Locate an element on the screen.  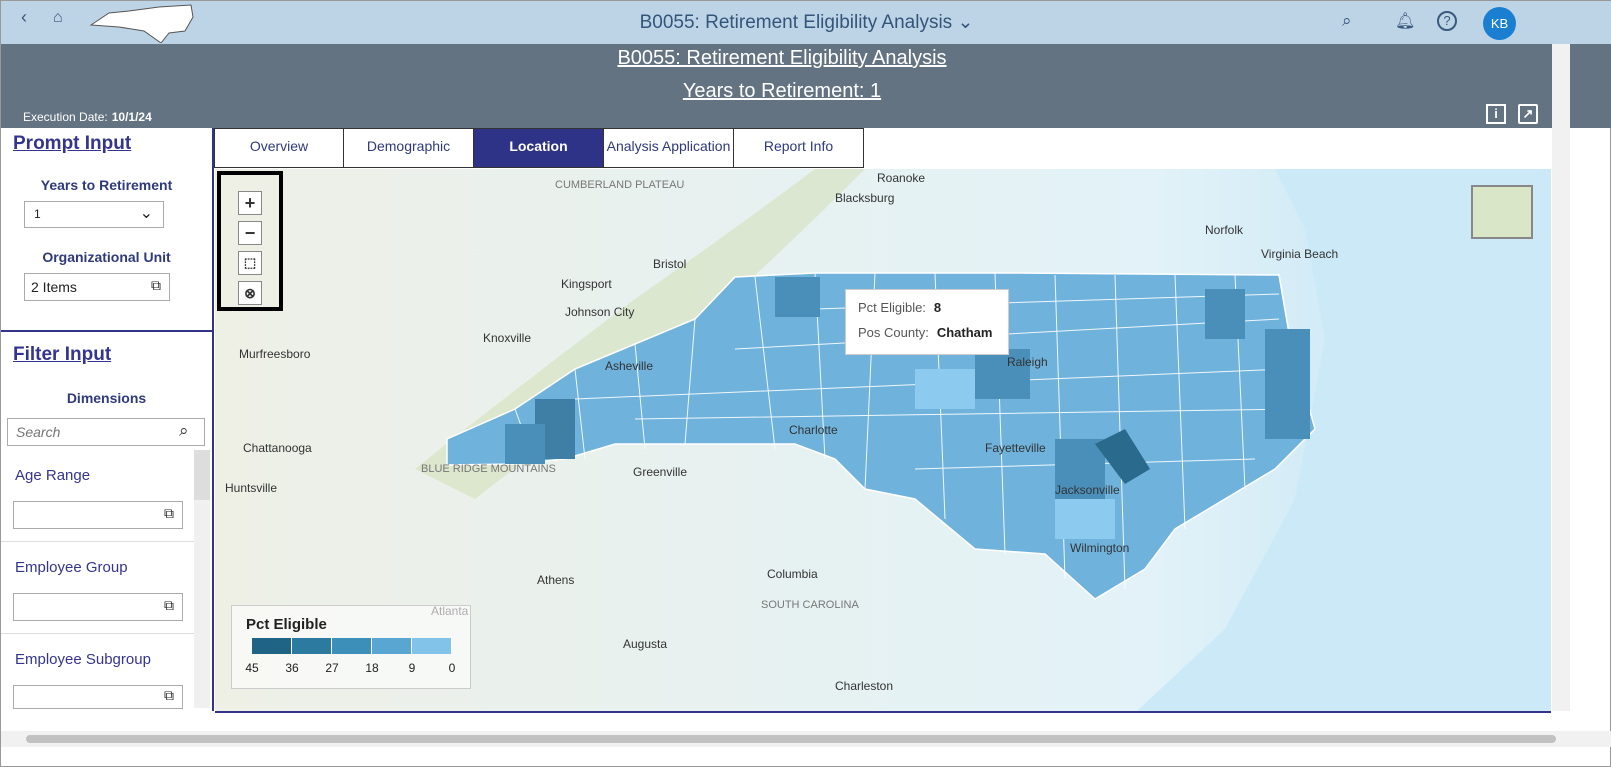
employee-subgroup-field: ⧉ is located at coordinates (98, 697).